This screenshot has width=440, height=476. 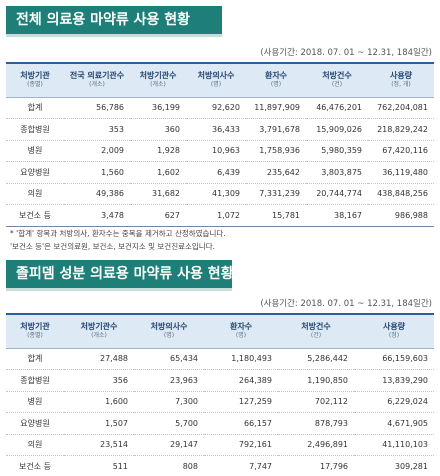 What do you see at coordinates (99, 465) in the screenshot?
I see `table-cell: 511` at bounding box center [99, 465].